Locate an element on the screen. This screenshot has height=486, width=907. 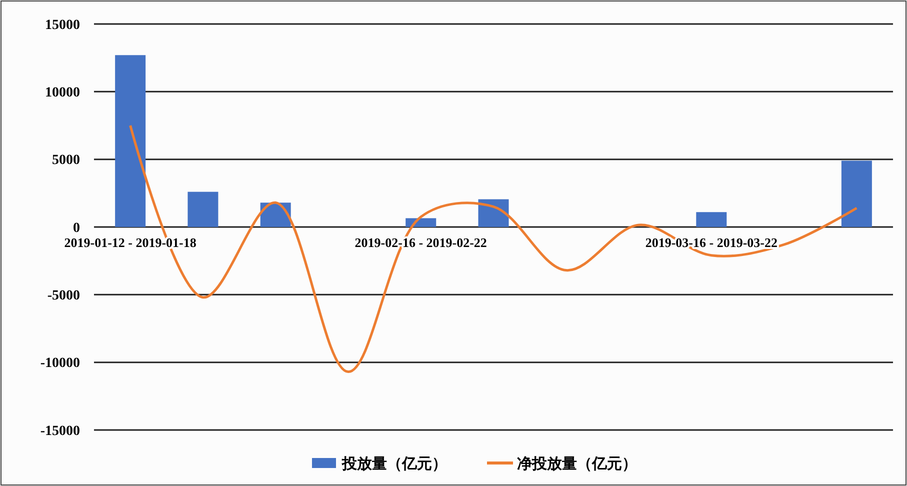
y-tick-label: 10000 is located at coordinates (62, 93).